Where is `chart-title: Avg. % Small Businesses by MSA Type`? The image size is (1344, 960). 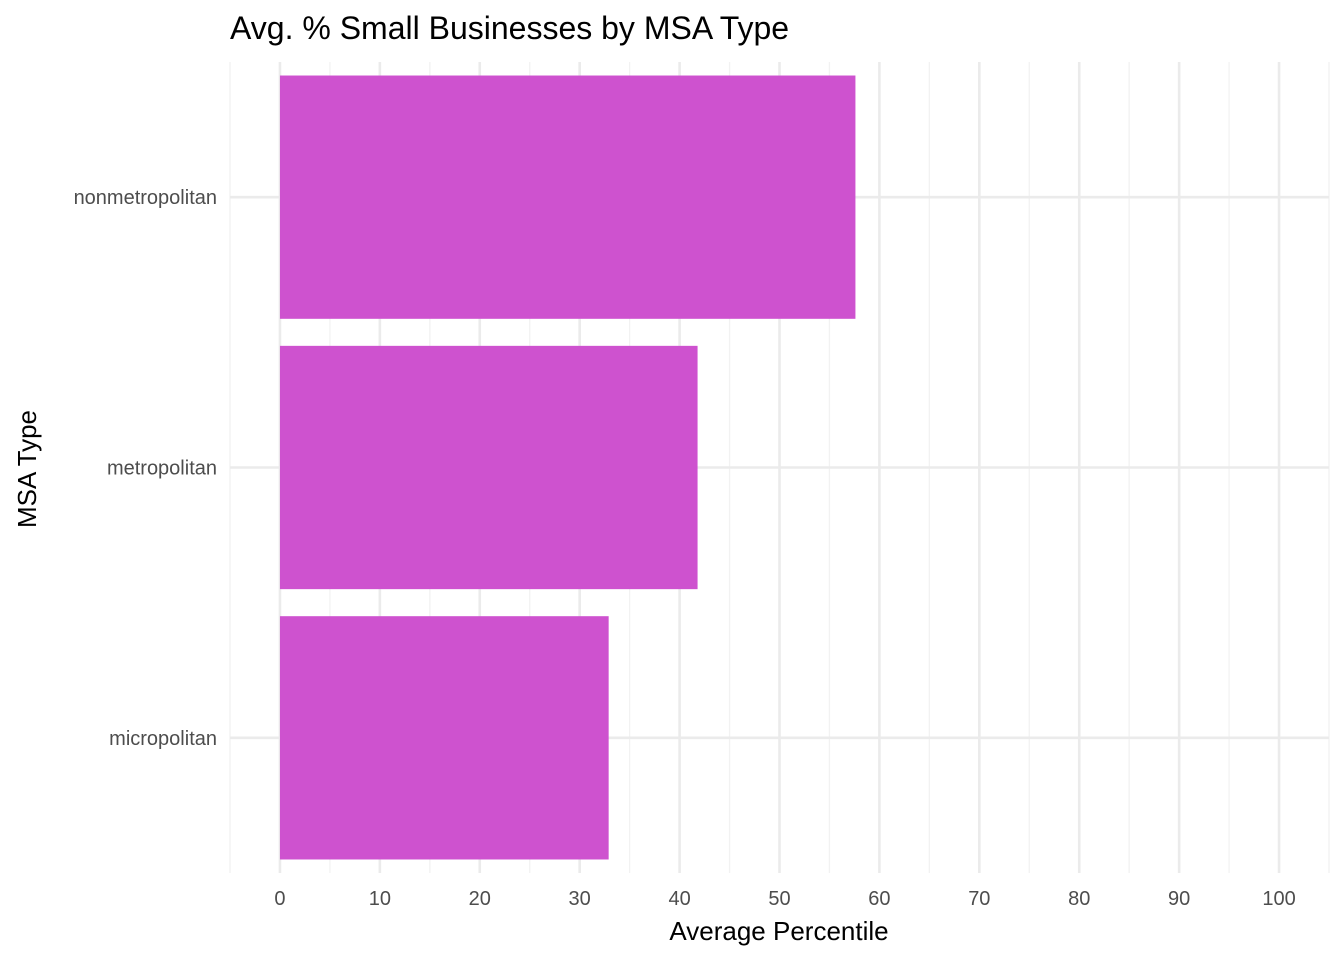 chart-title: Avg. % Small Businesses by MSA Type is located at coordinates (509, 28).